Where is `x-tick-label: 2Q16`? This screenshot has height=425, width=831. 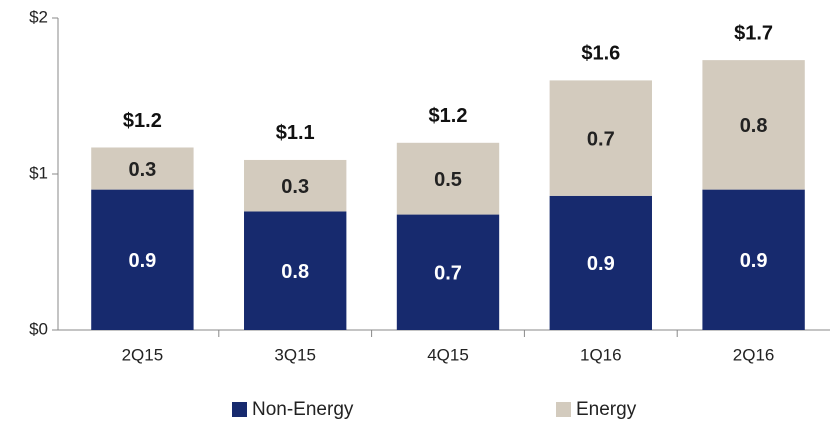
x-tick-label: 2Q16 is located at coordinates (754, 354).